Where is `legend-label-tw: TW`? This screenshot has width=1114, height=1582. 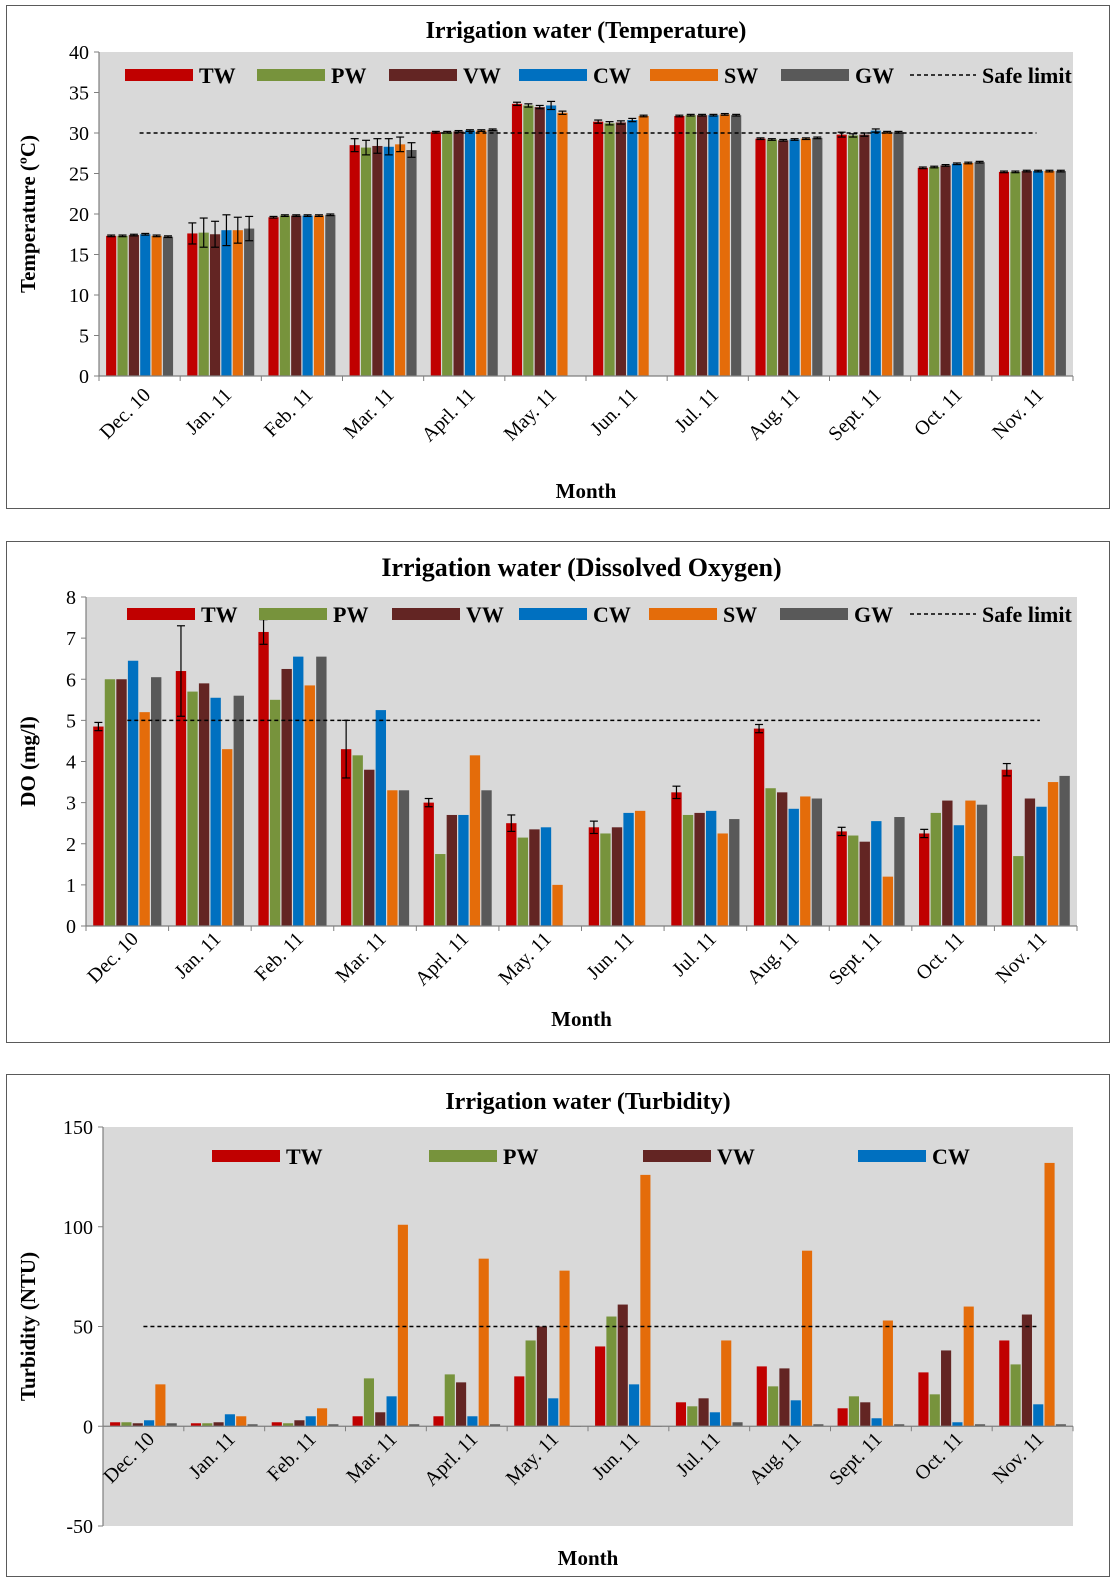
legend-label-tw: TW is located at coordinates (217, 75).